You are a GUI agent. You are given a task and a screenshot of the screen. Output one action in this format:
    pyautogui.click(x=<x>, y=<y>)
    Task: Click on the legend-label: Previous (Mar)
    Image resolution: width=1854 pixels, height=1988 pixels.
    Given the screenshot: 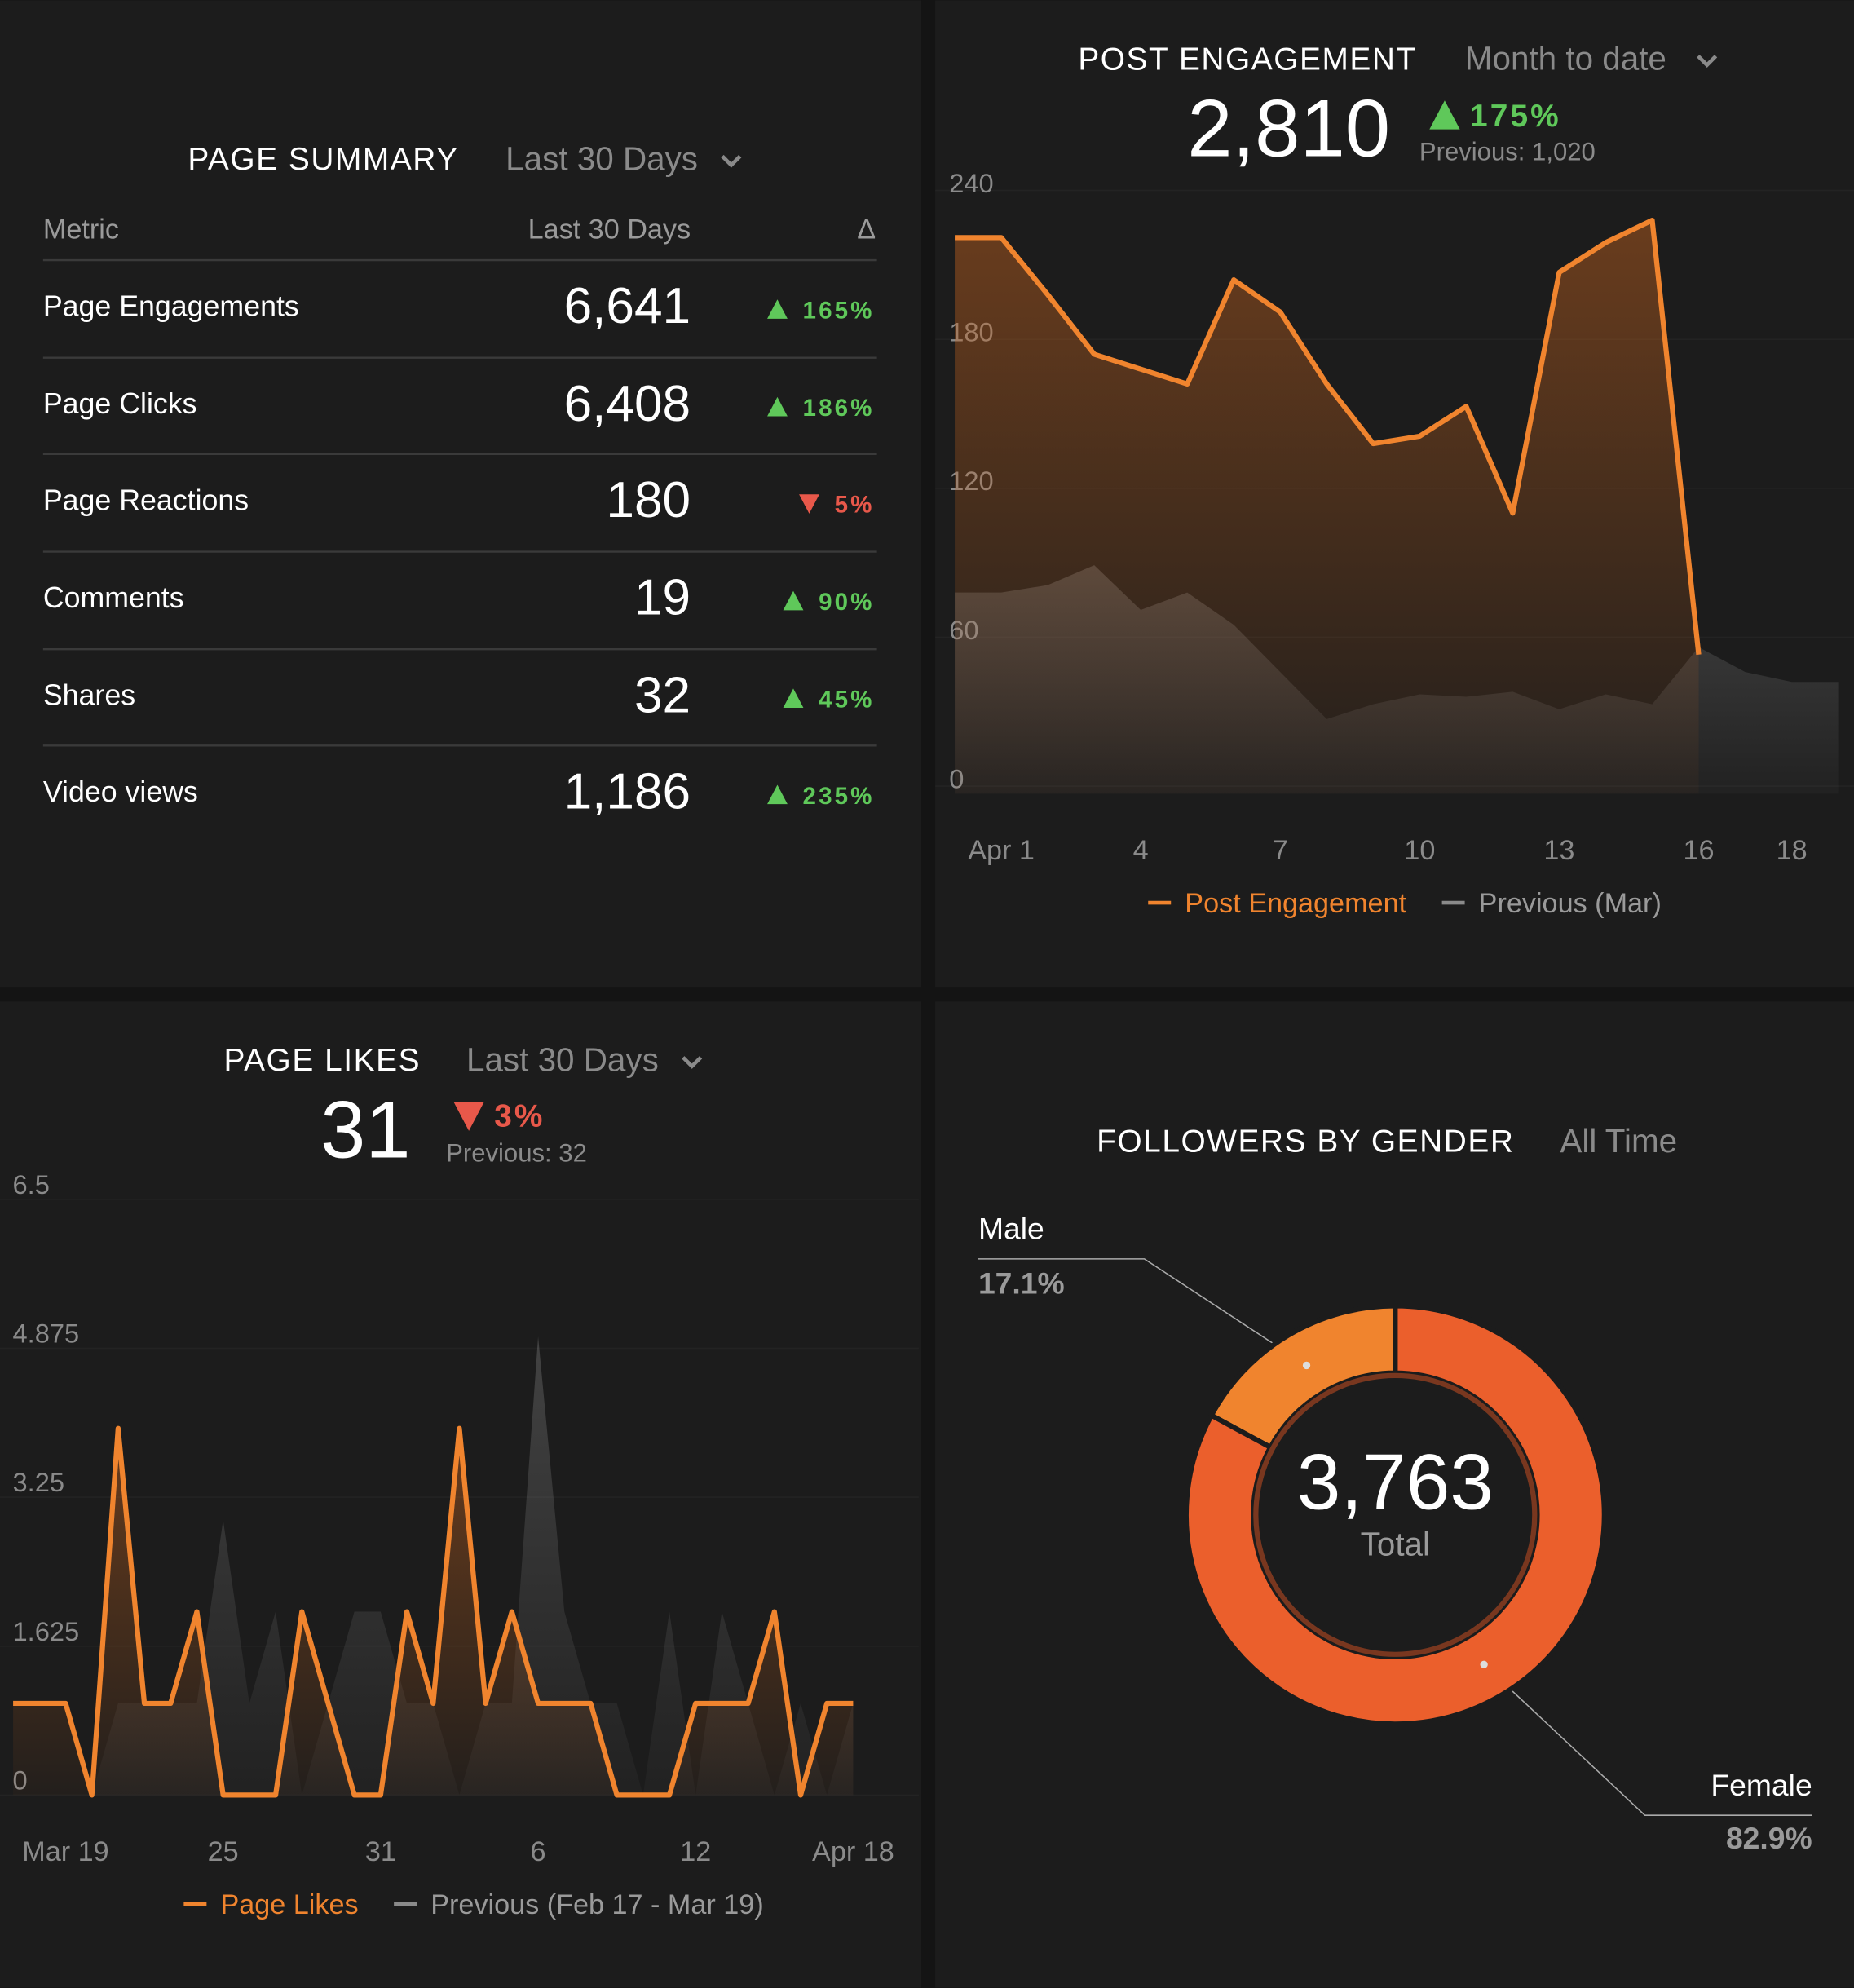 What is the action you would take?
    pyautogui.click(x=1570, y=903)
    